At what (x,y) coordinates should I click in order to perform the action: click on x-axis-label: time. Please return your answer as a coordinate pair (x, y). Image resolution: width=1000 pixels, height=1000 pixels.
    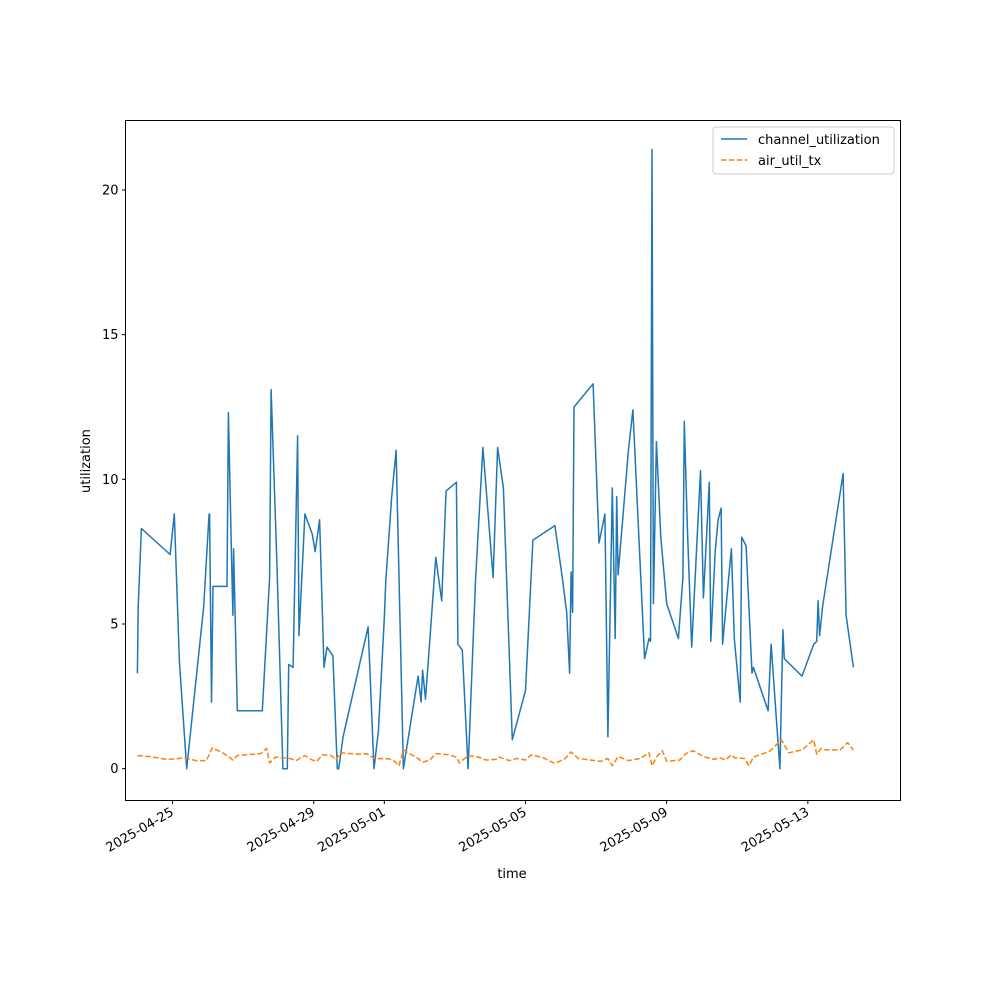
    Looking at the image, I should click on (511, 874).